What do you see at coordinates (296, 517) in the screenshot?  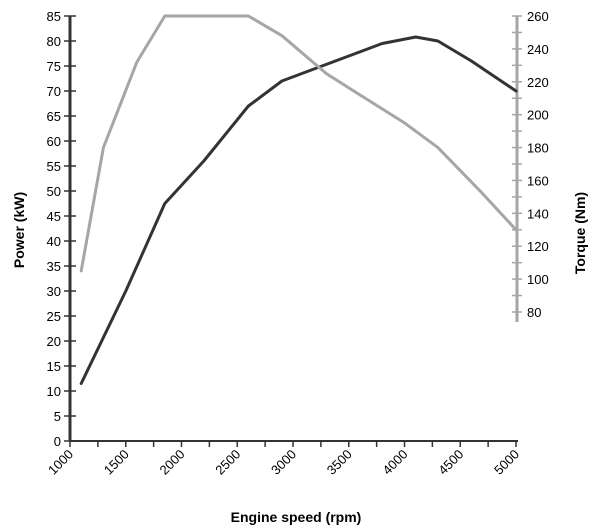 I see `x-axis-title: Engine speed (rpm)` at bounding box center [296, 517].